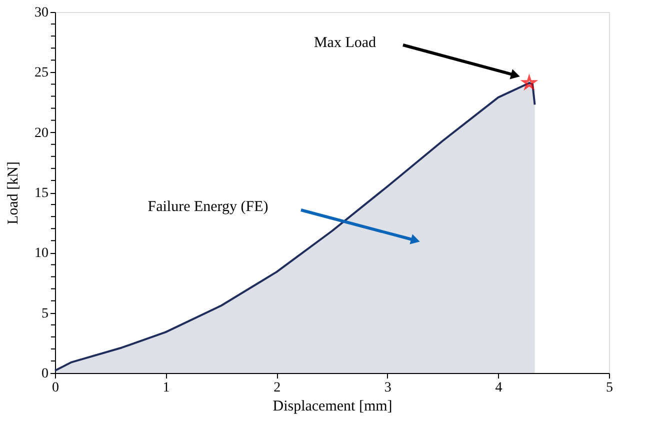 The height and width of the screenshot is (445, 666). What do you see at coordinates (45, 374) in the screenshot?
I see `y-tick-label: 0` at bounding box center [45, 374].